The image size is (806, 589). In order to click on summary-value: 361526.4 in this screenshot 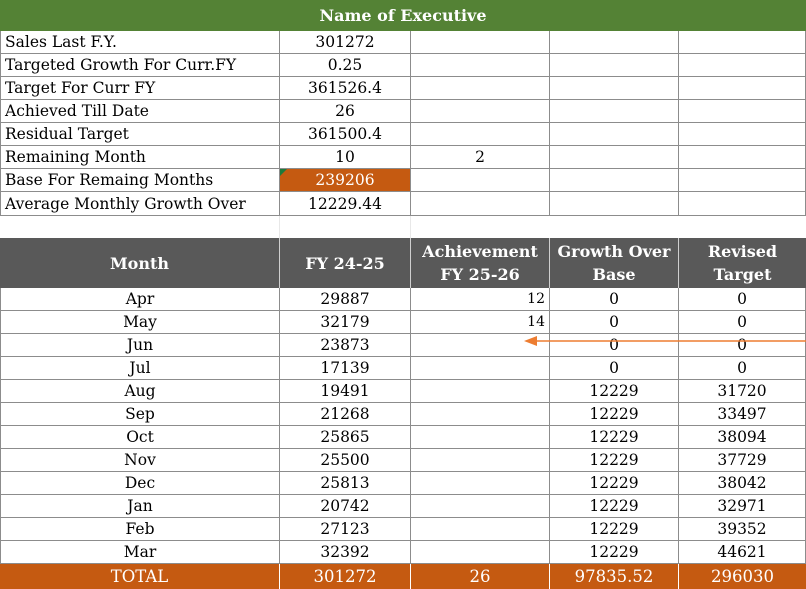, I will do `click(345, 88)`.